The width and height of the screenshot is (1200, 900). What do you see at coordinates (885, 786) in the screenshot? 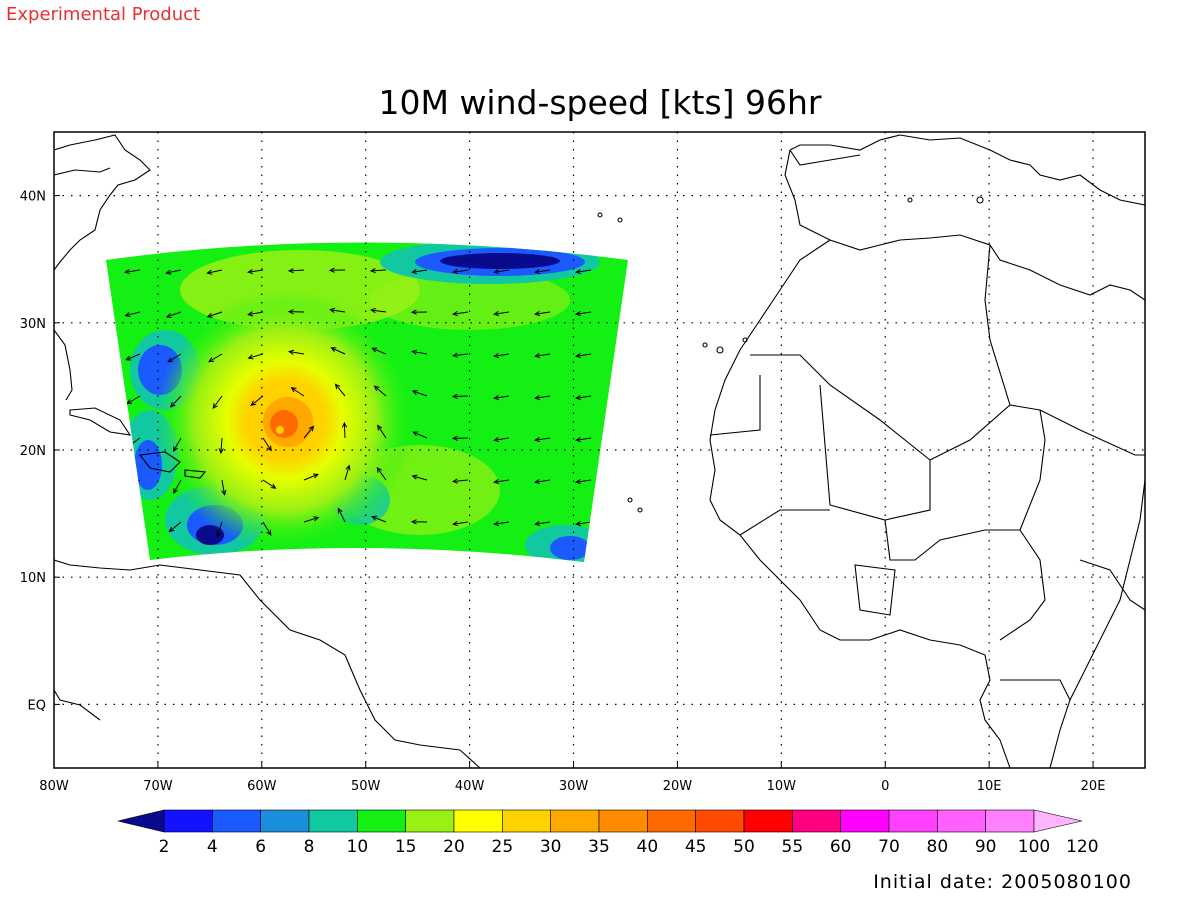
I see `lon-tick-label: 0` at bounding box center [885, 786].